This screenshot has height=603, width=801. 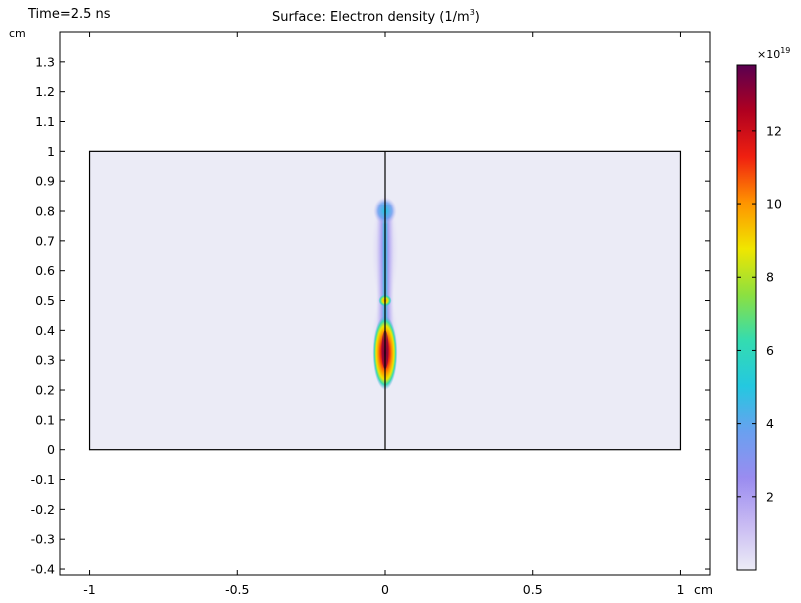 What do you see at coordinates (45, 211) in the screenshot?
I see `y-tick-label: 0.8` at bounding box center [45, 211].